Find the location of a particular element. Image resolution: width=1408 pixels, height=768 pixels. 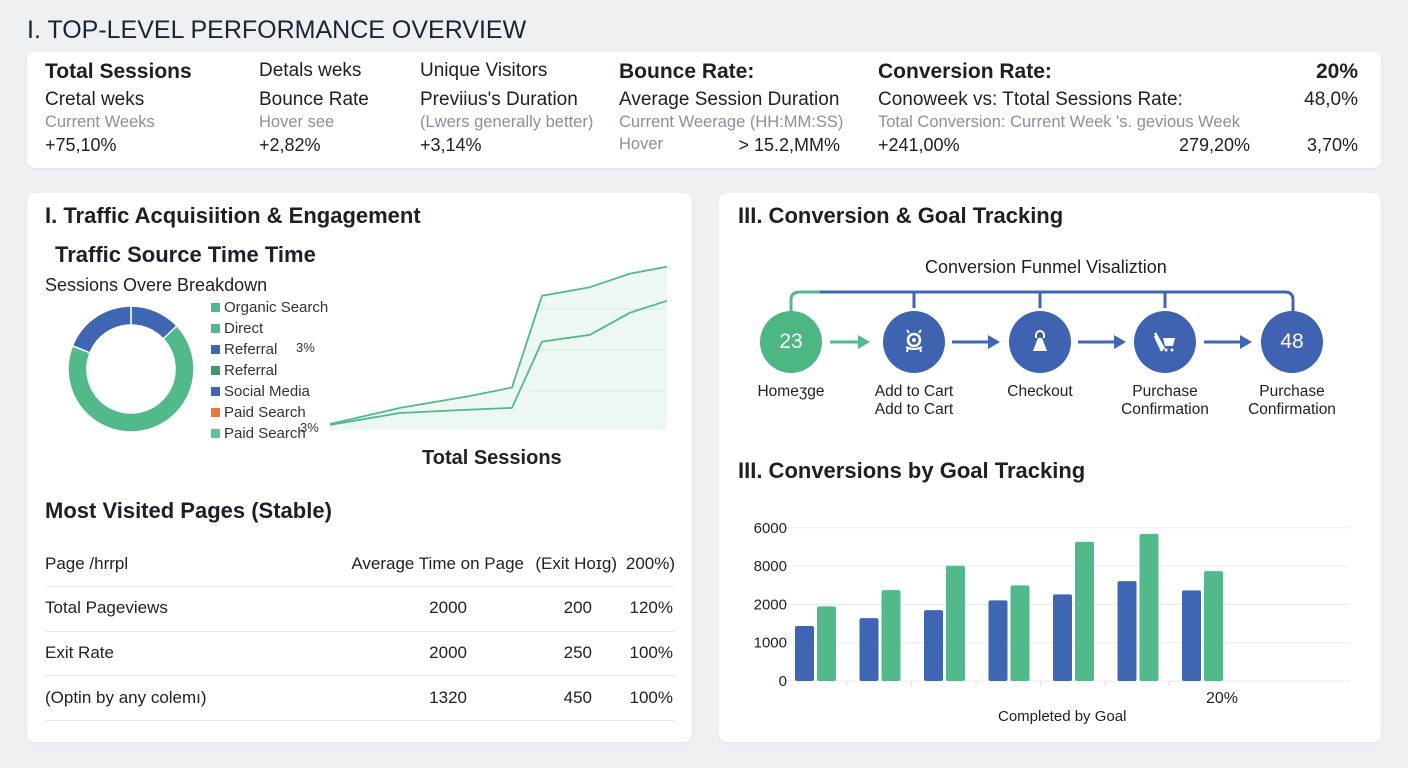

bar-annotation: 20% is located at coordinates (1222, 698).